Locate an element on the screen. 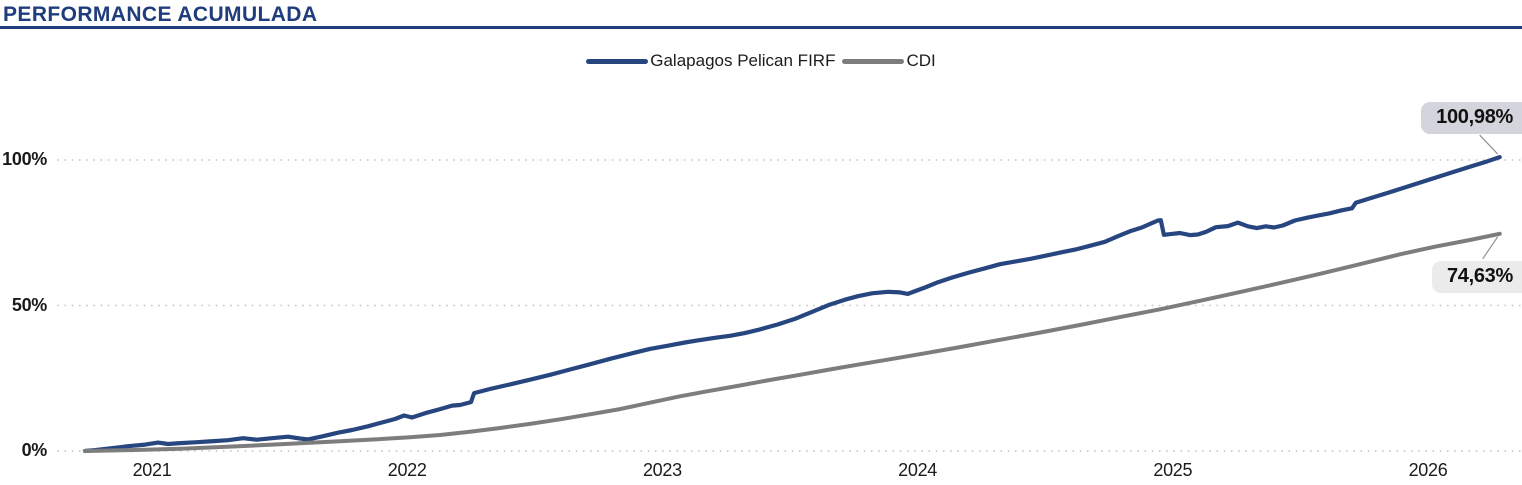 Image resolution: width=1522 pixels, height=485 pixels. x-tick-label: 2023 is located at coordinates (662, 470).